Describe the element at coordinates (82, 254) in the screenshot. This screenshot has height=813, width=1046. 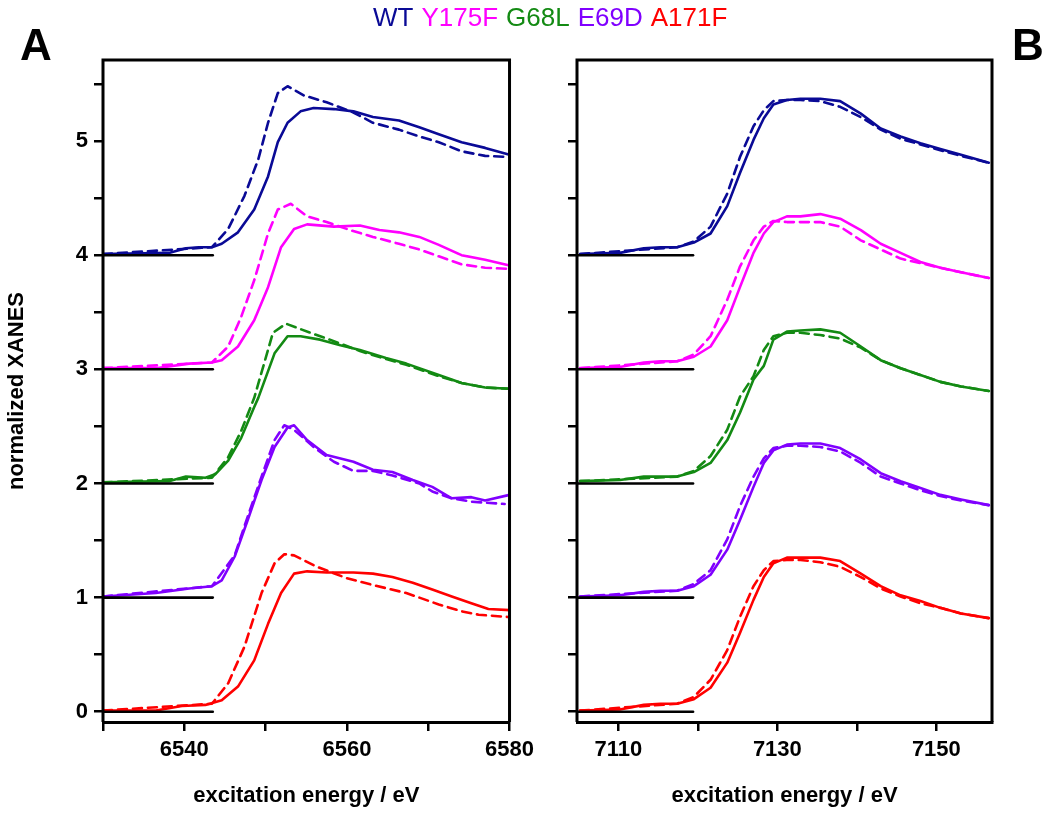
I see `y-tick-label: 4` at that location.